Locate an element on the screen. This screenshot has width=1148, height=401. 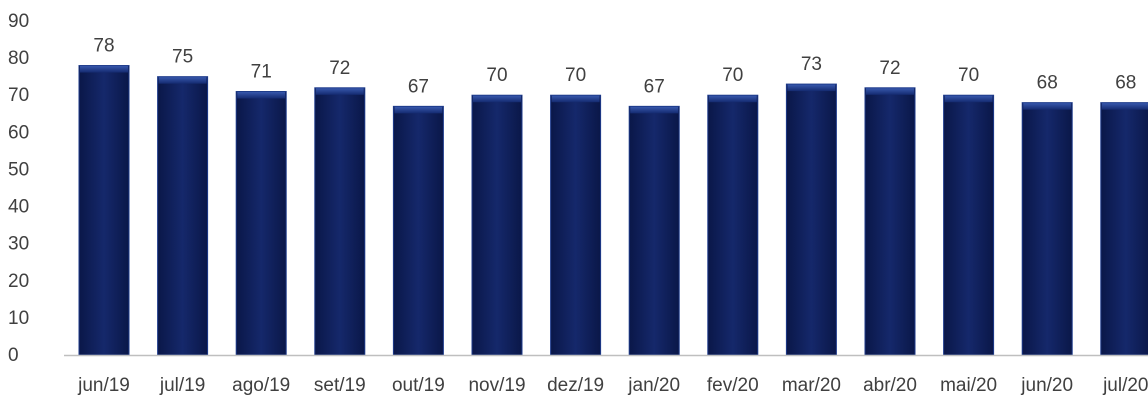
x-tick-label: mar/20 is located at coordinates (811, 385).